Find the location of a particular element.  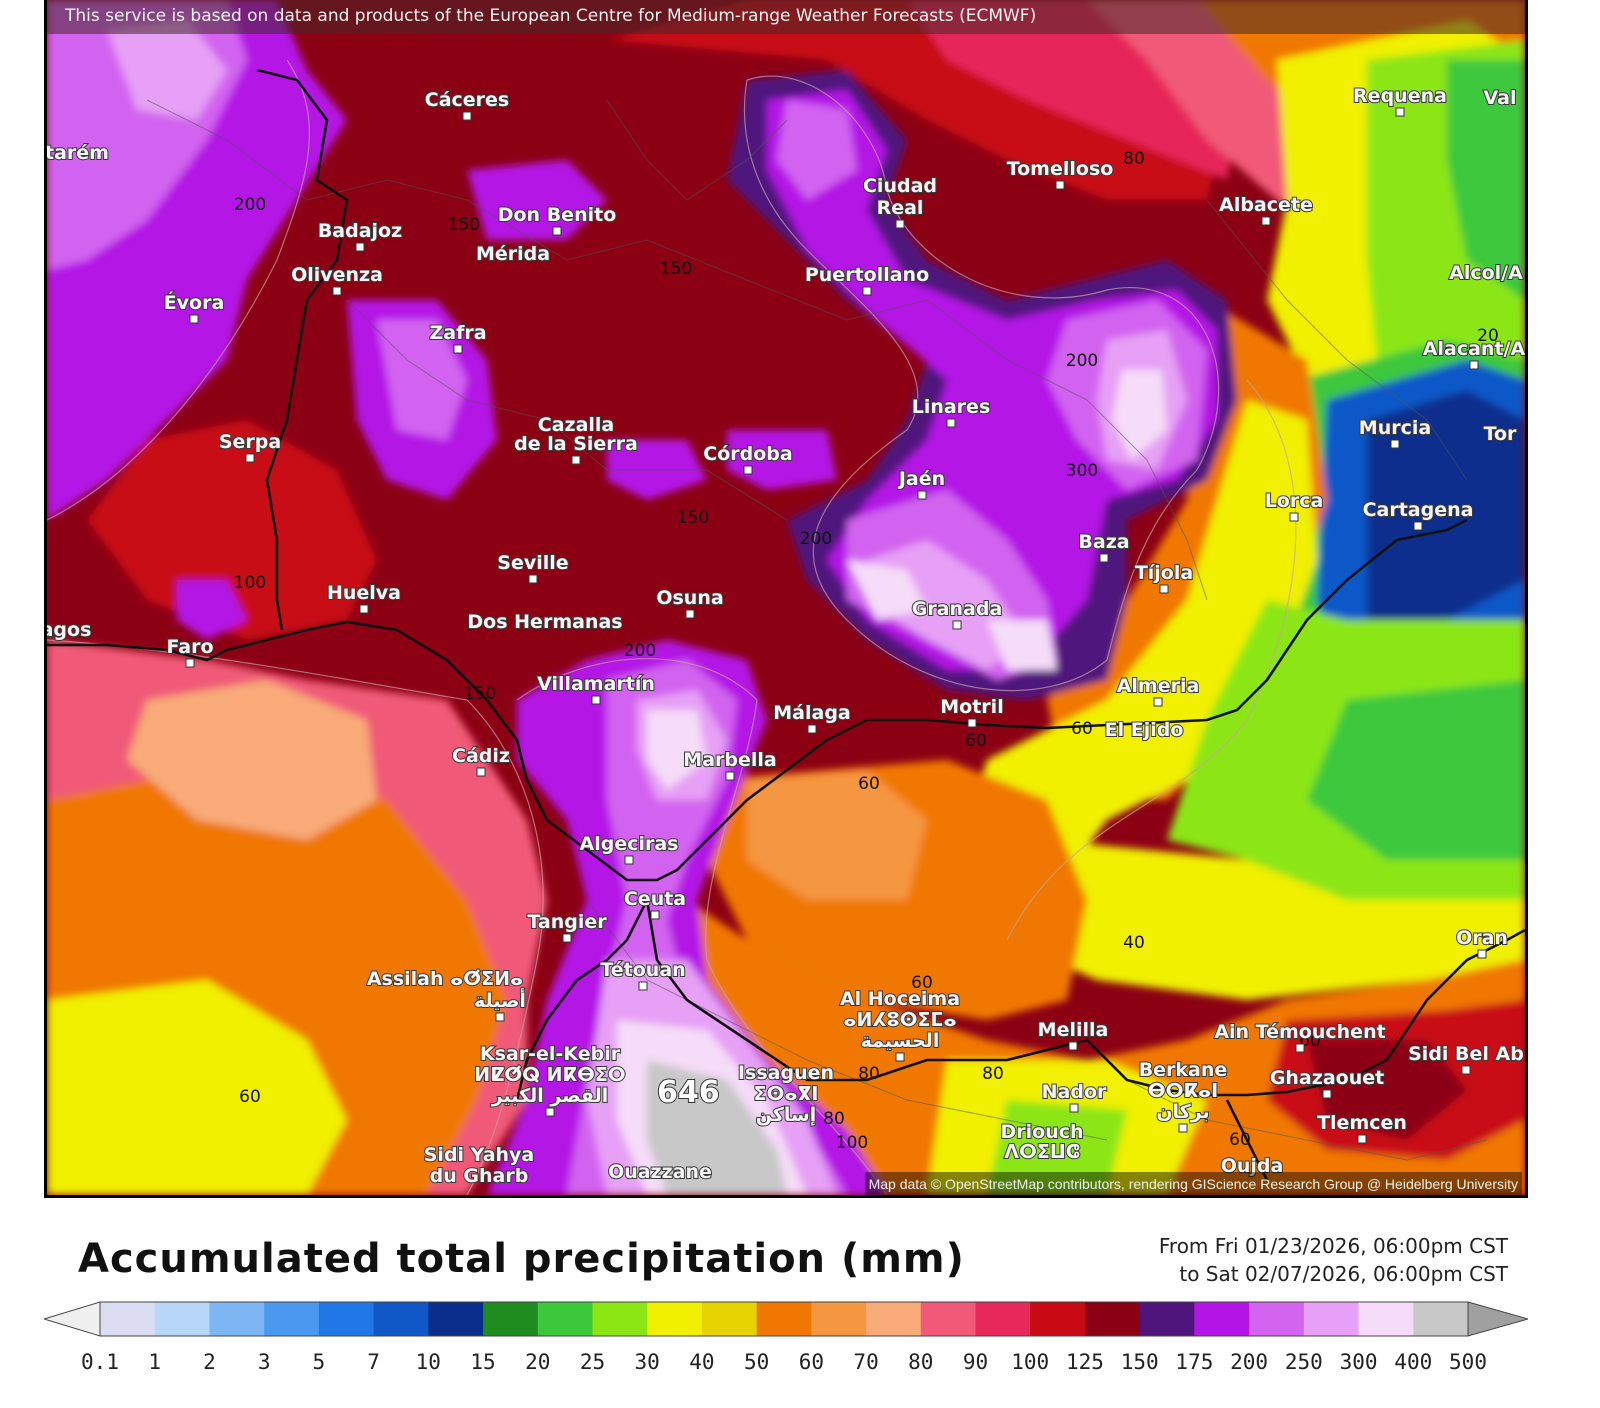

place-label: Algeciras is located at coordinates (629, 844).